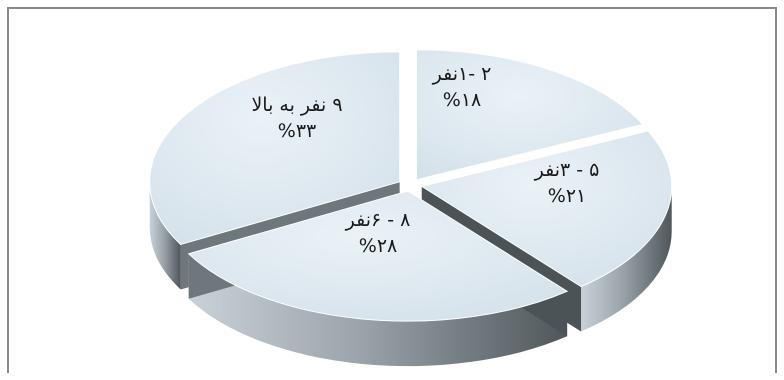 The image size is (784, 380). What do you see at coordinates (296, 105) in the screenshot?
I see `slice-label-3: ۹ نفر به بالا` at bounding box center [296, 105].